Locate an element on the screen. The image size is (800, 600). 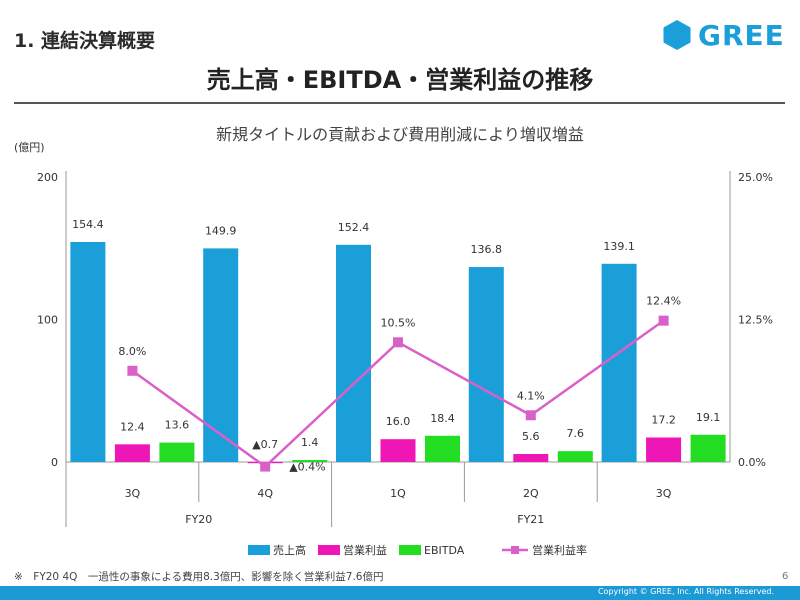
data-label: 13.6 is located at coordinates (177, 425).